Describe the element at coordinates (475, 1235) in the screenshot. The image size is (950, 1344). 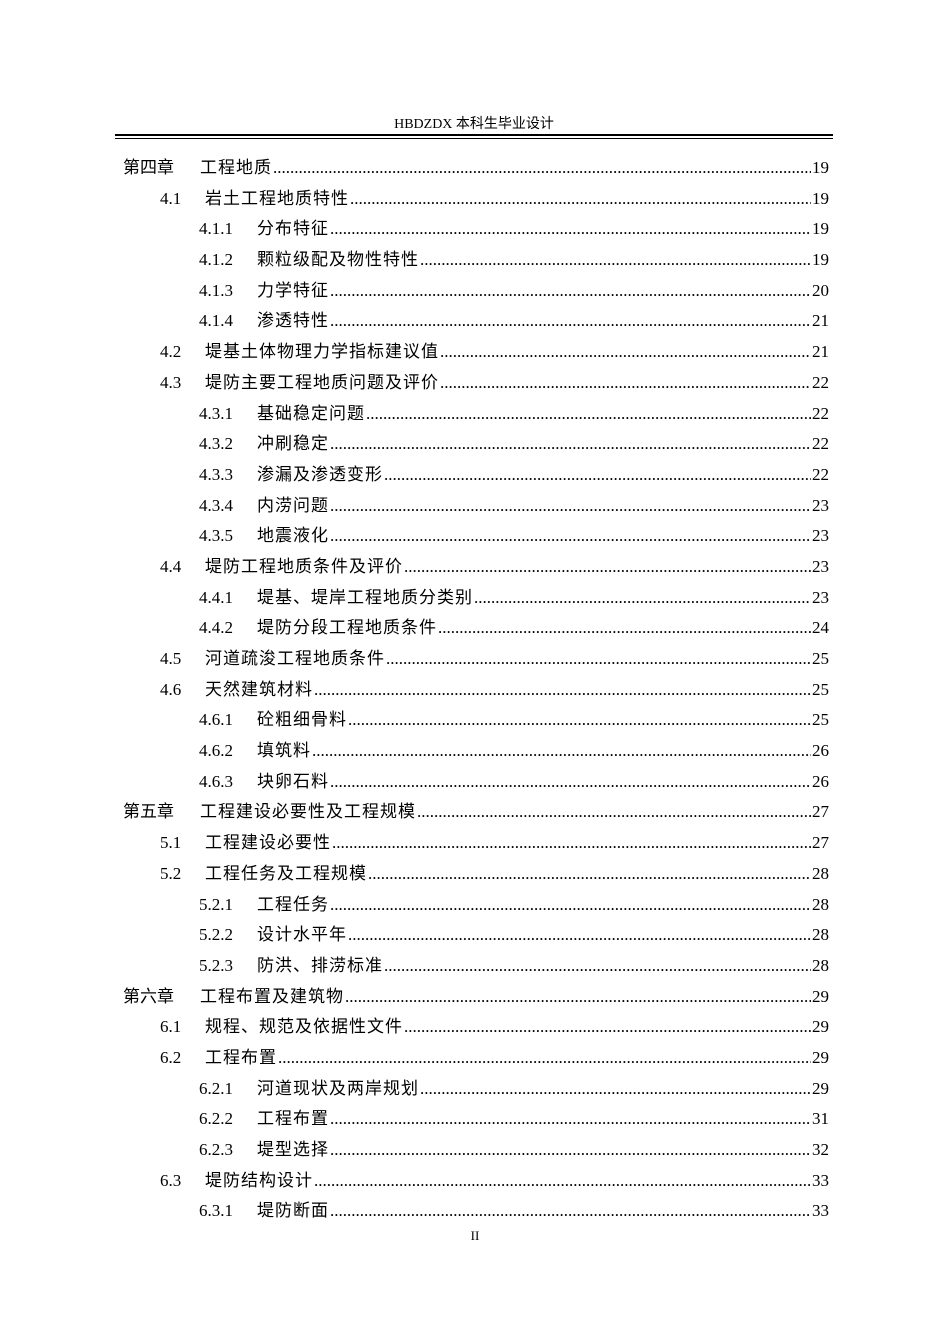
I see `page-number: II` at that location.